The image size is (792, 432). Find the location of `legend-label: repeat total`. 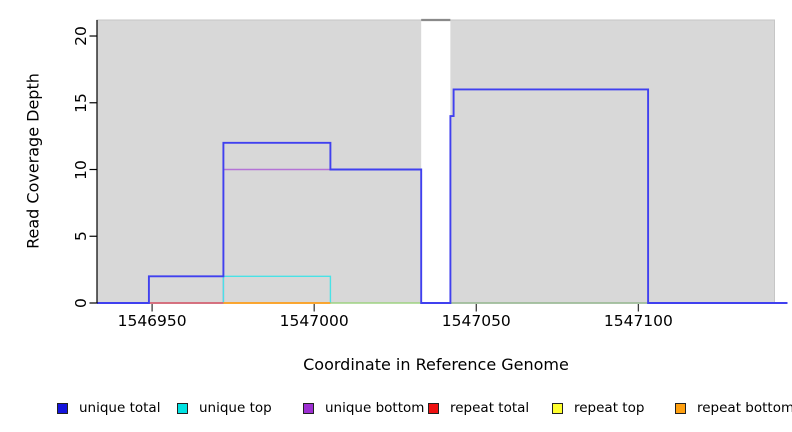

legend-label: repeat total is located at coordinates (490, 408).